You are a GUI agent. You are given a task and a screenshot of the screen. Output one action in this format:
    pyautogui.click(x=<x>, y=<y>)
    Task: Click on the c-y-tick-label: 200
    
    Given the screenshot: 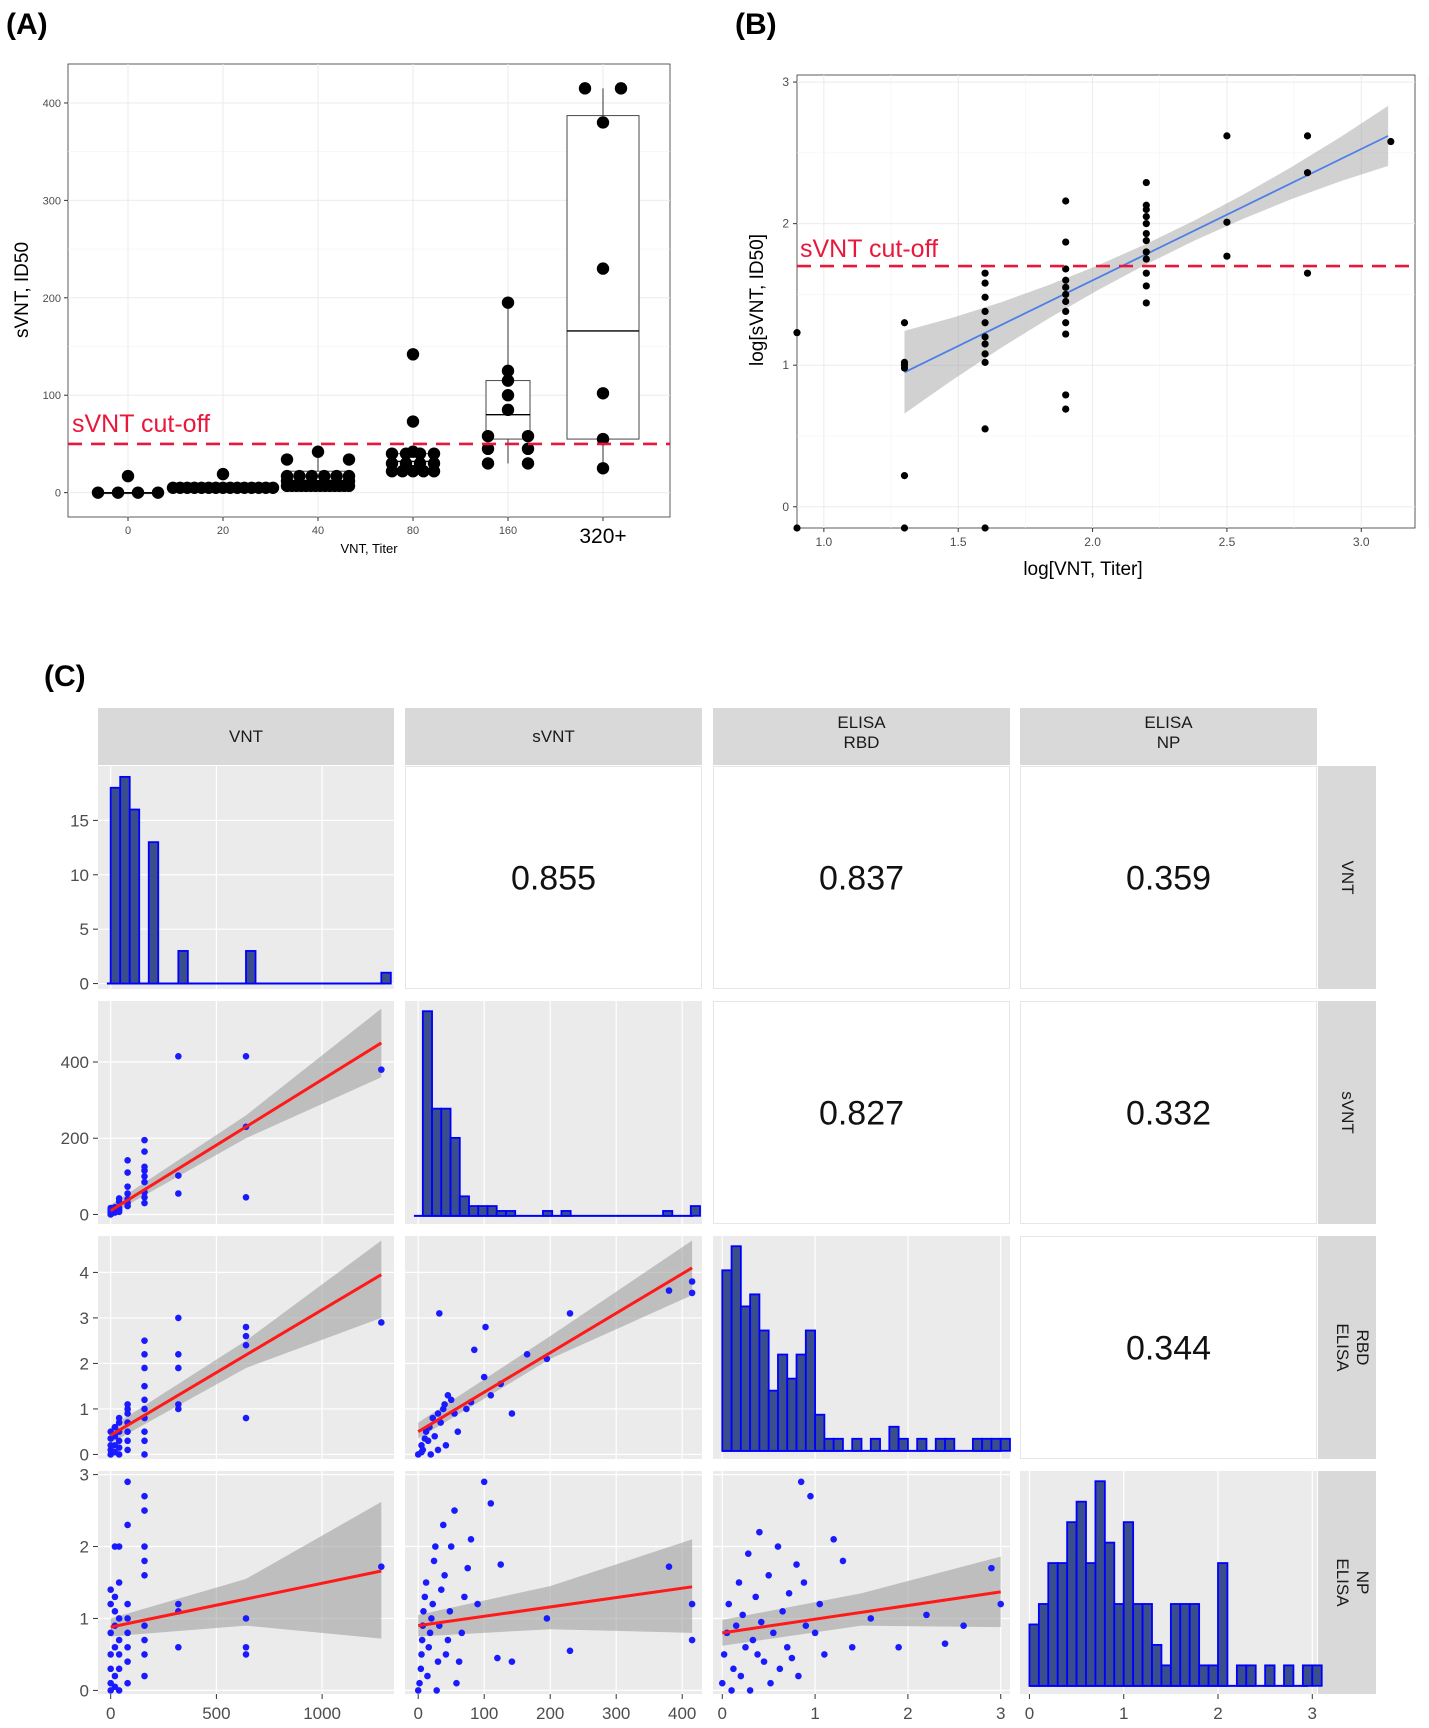 What is the action you would take?
    pyautogui.click(x=75, y=1138)
    